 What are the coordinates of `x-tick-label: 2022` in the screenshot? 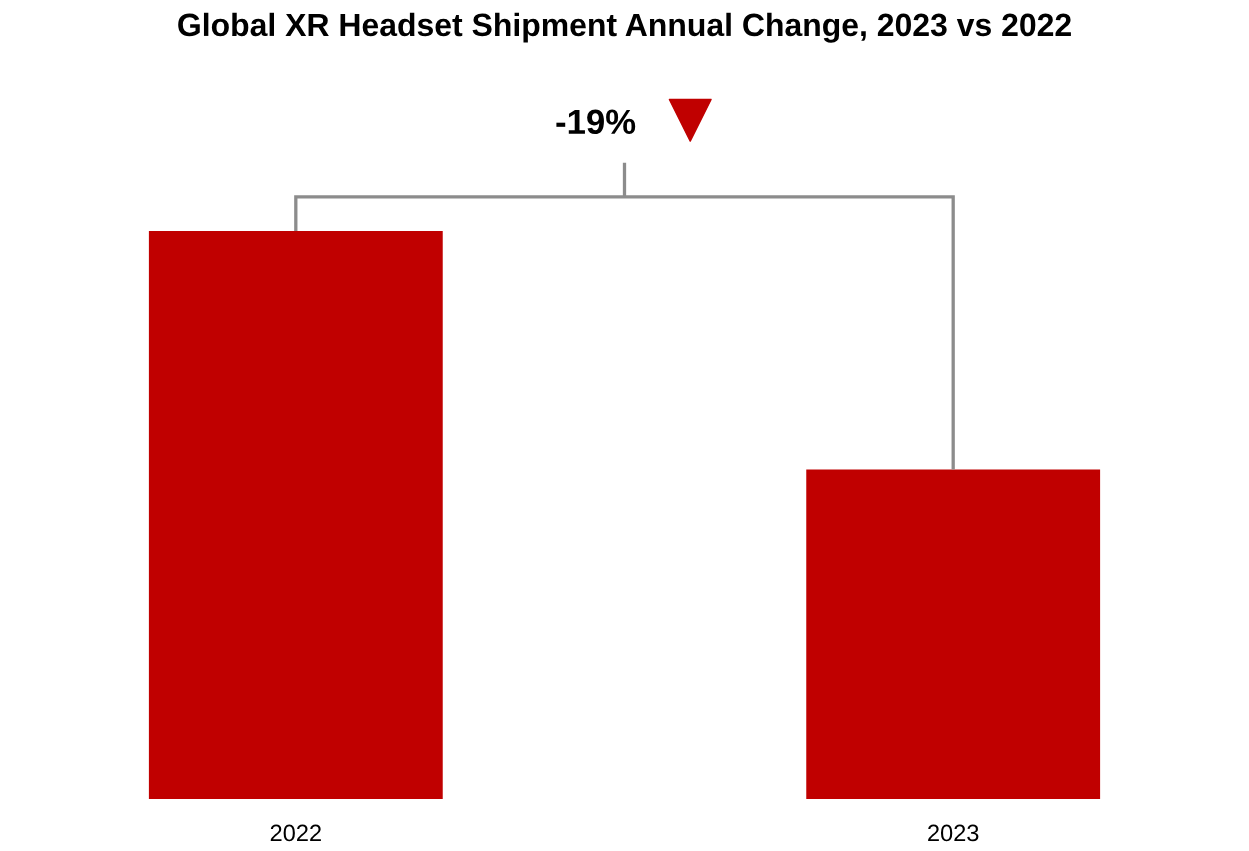 It's located at (295, 833).